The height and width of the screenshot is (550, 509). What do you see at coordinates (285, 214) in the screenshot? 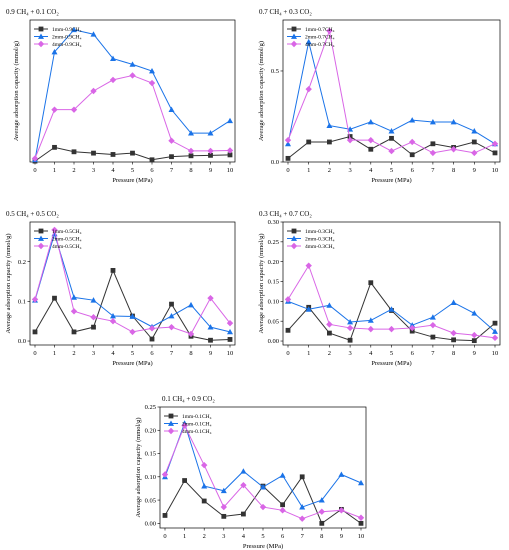
I see `chart-title: 0.3 CH₄ + 0.7 CO₂` at bounding box center [285, 214].